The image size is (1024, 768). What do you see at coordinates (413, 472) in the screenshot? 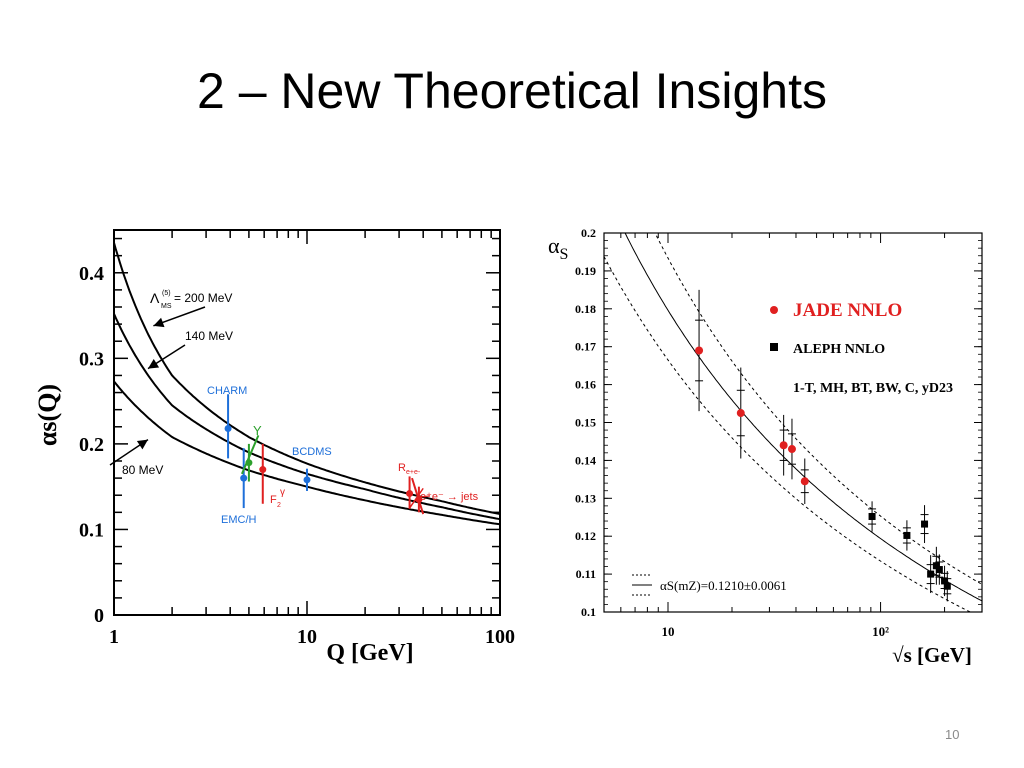
I see `svg-text: e+e-` at bounding box center [413, 472].